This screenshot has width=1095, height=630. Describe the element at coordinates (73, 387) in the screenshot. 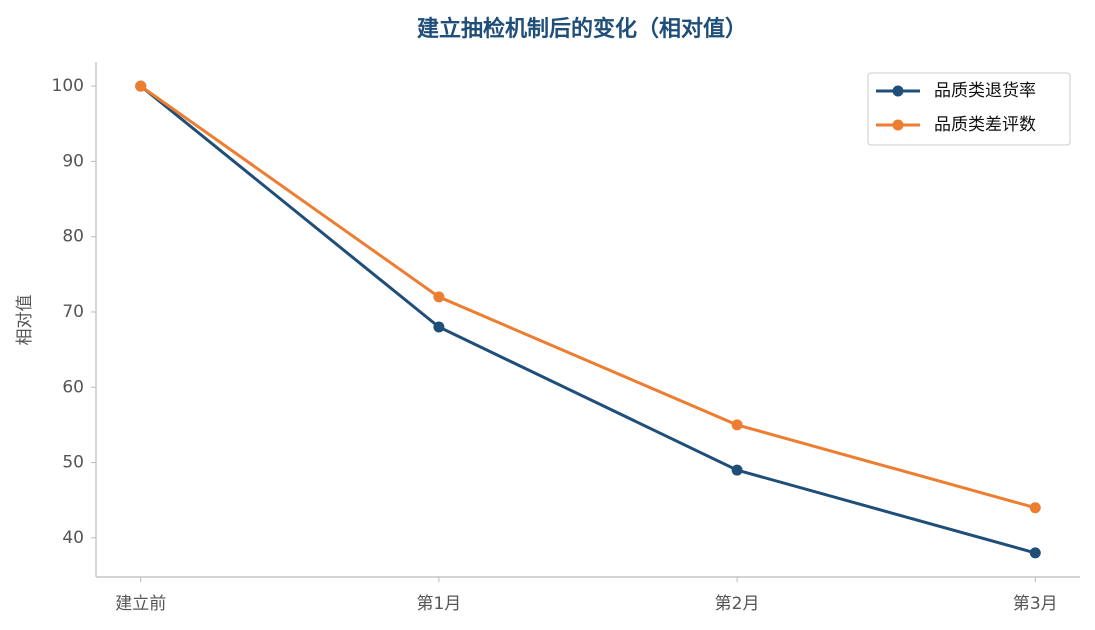

I see `y-tick-label: 60` at that location.